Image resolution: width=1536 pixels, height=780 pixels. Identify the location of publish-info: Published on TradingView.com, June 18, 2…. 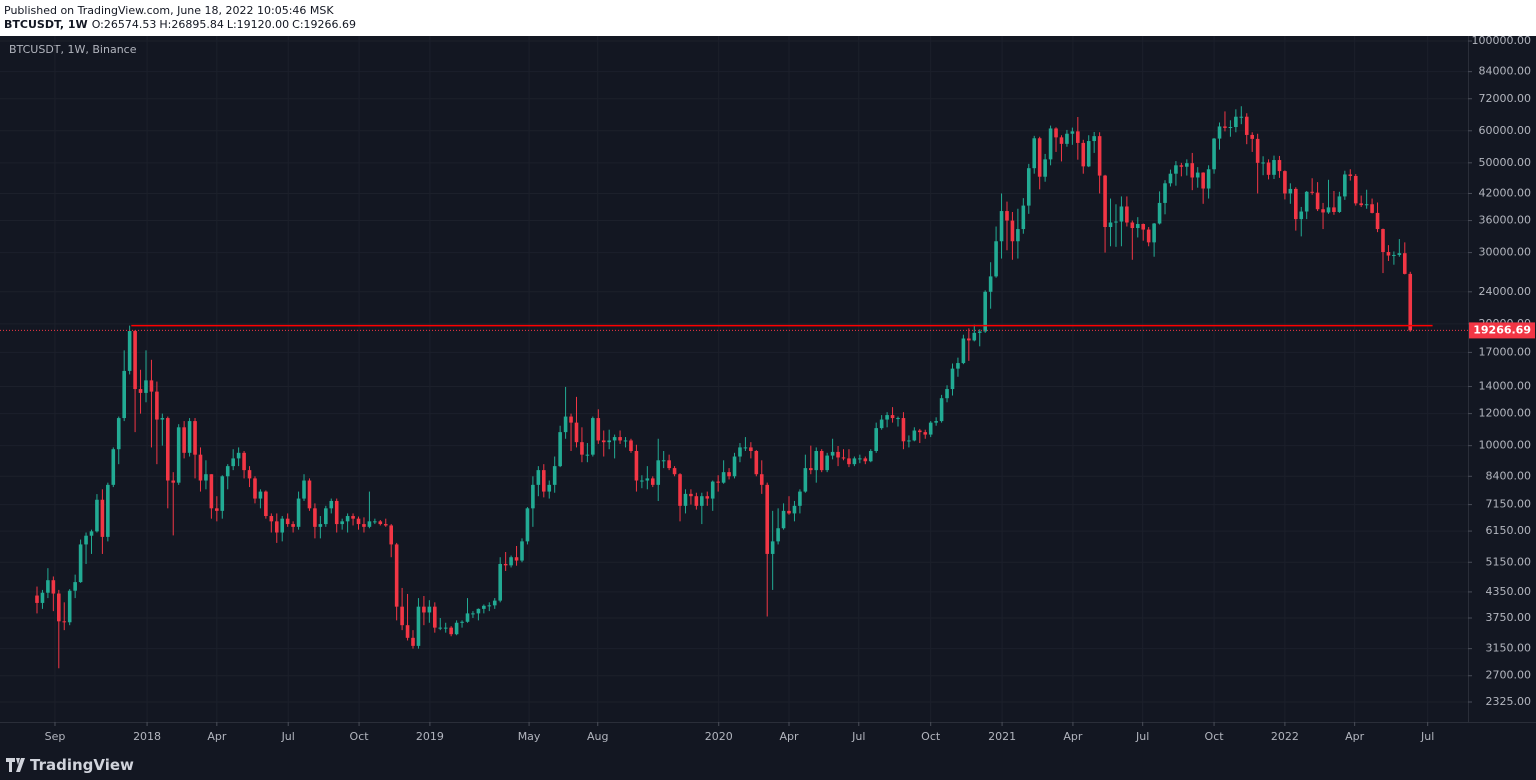
(169, 10).